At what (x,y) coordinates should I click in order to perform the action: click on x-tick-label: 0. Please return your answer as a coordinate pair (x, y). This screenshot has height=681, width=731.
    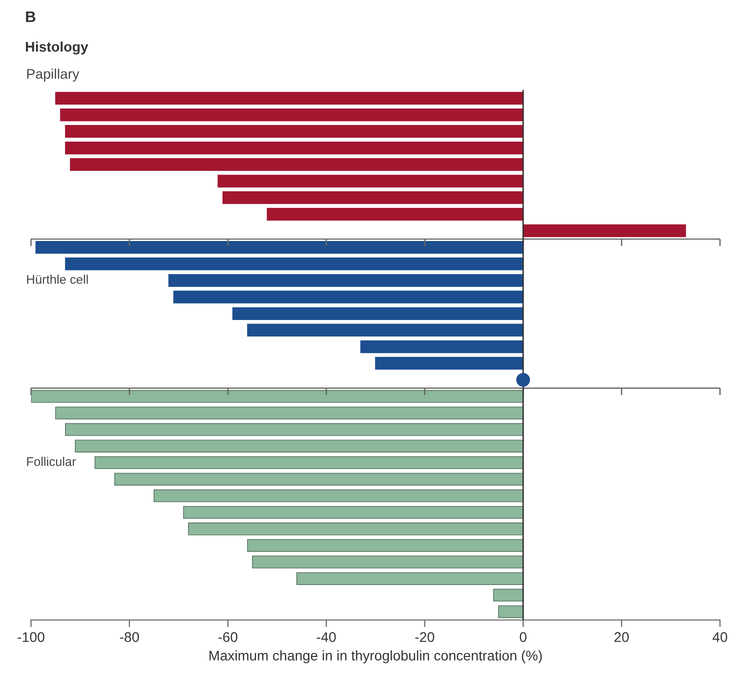
    Looking at the image, I should click on (523, 637).